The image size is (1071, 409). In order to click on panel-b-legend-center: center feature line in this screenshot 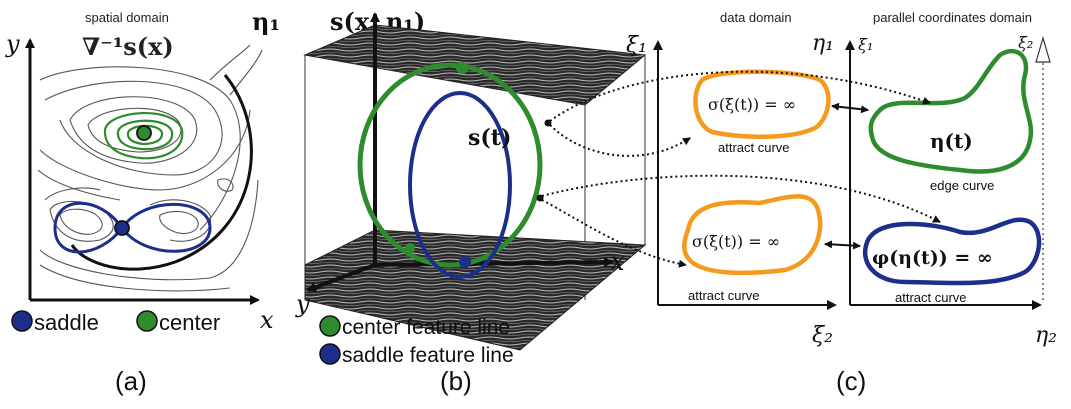, I will do `click(426, 327)`.